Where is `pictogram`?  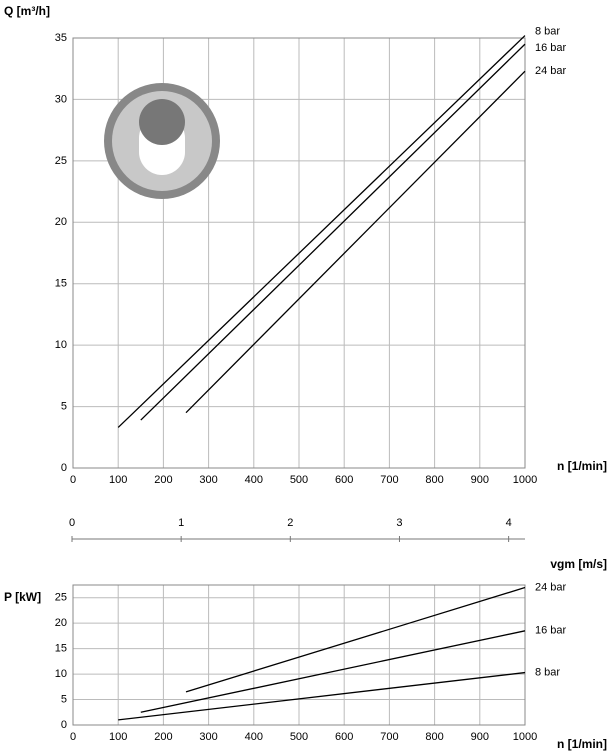
pictogram is located at coordinates (162, 141).